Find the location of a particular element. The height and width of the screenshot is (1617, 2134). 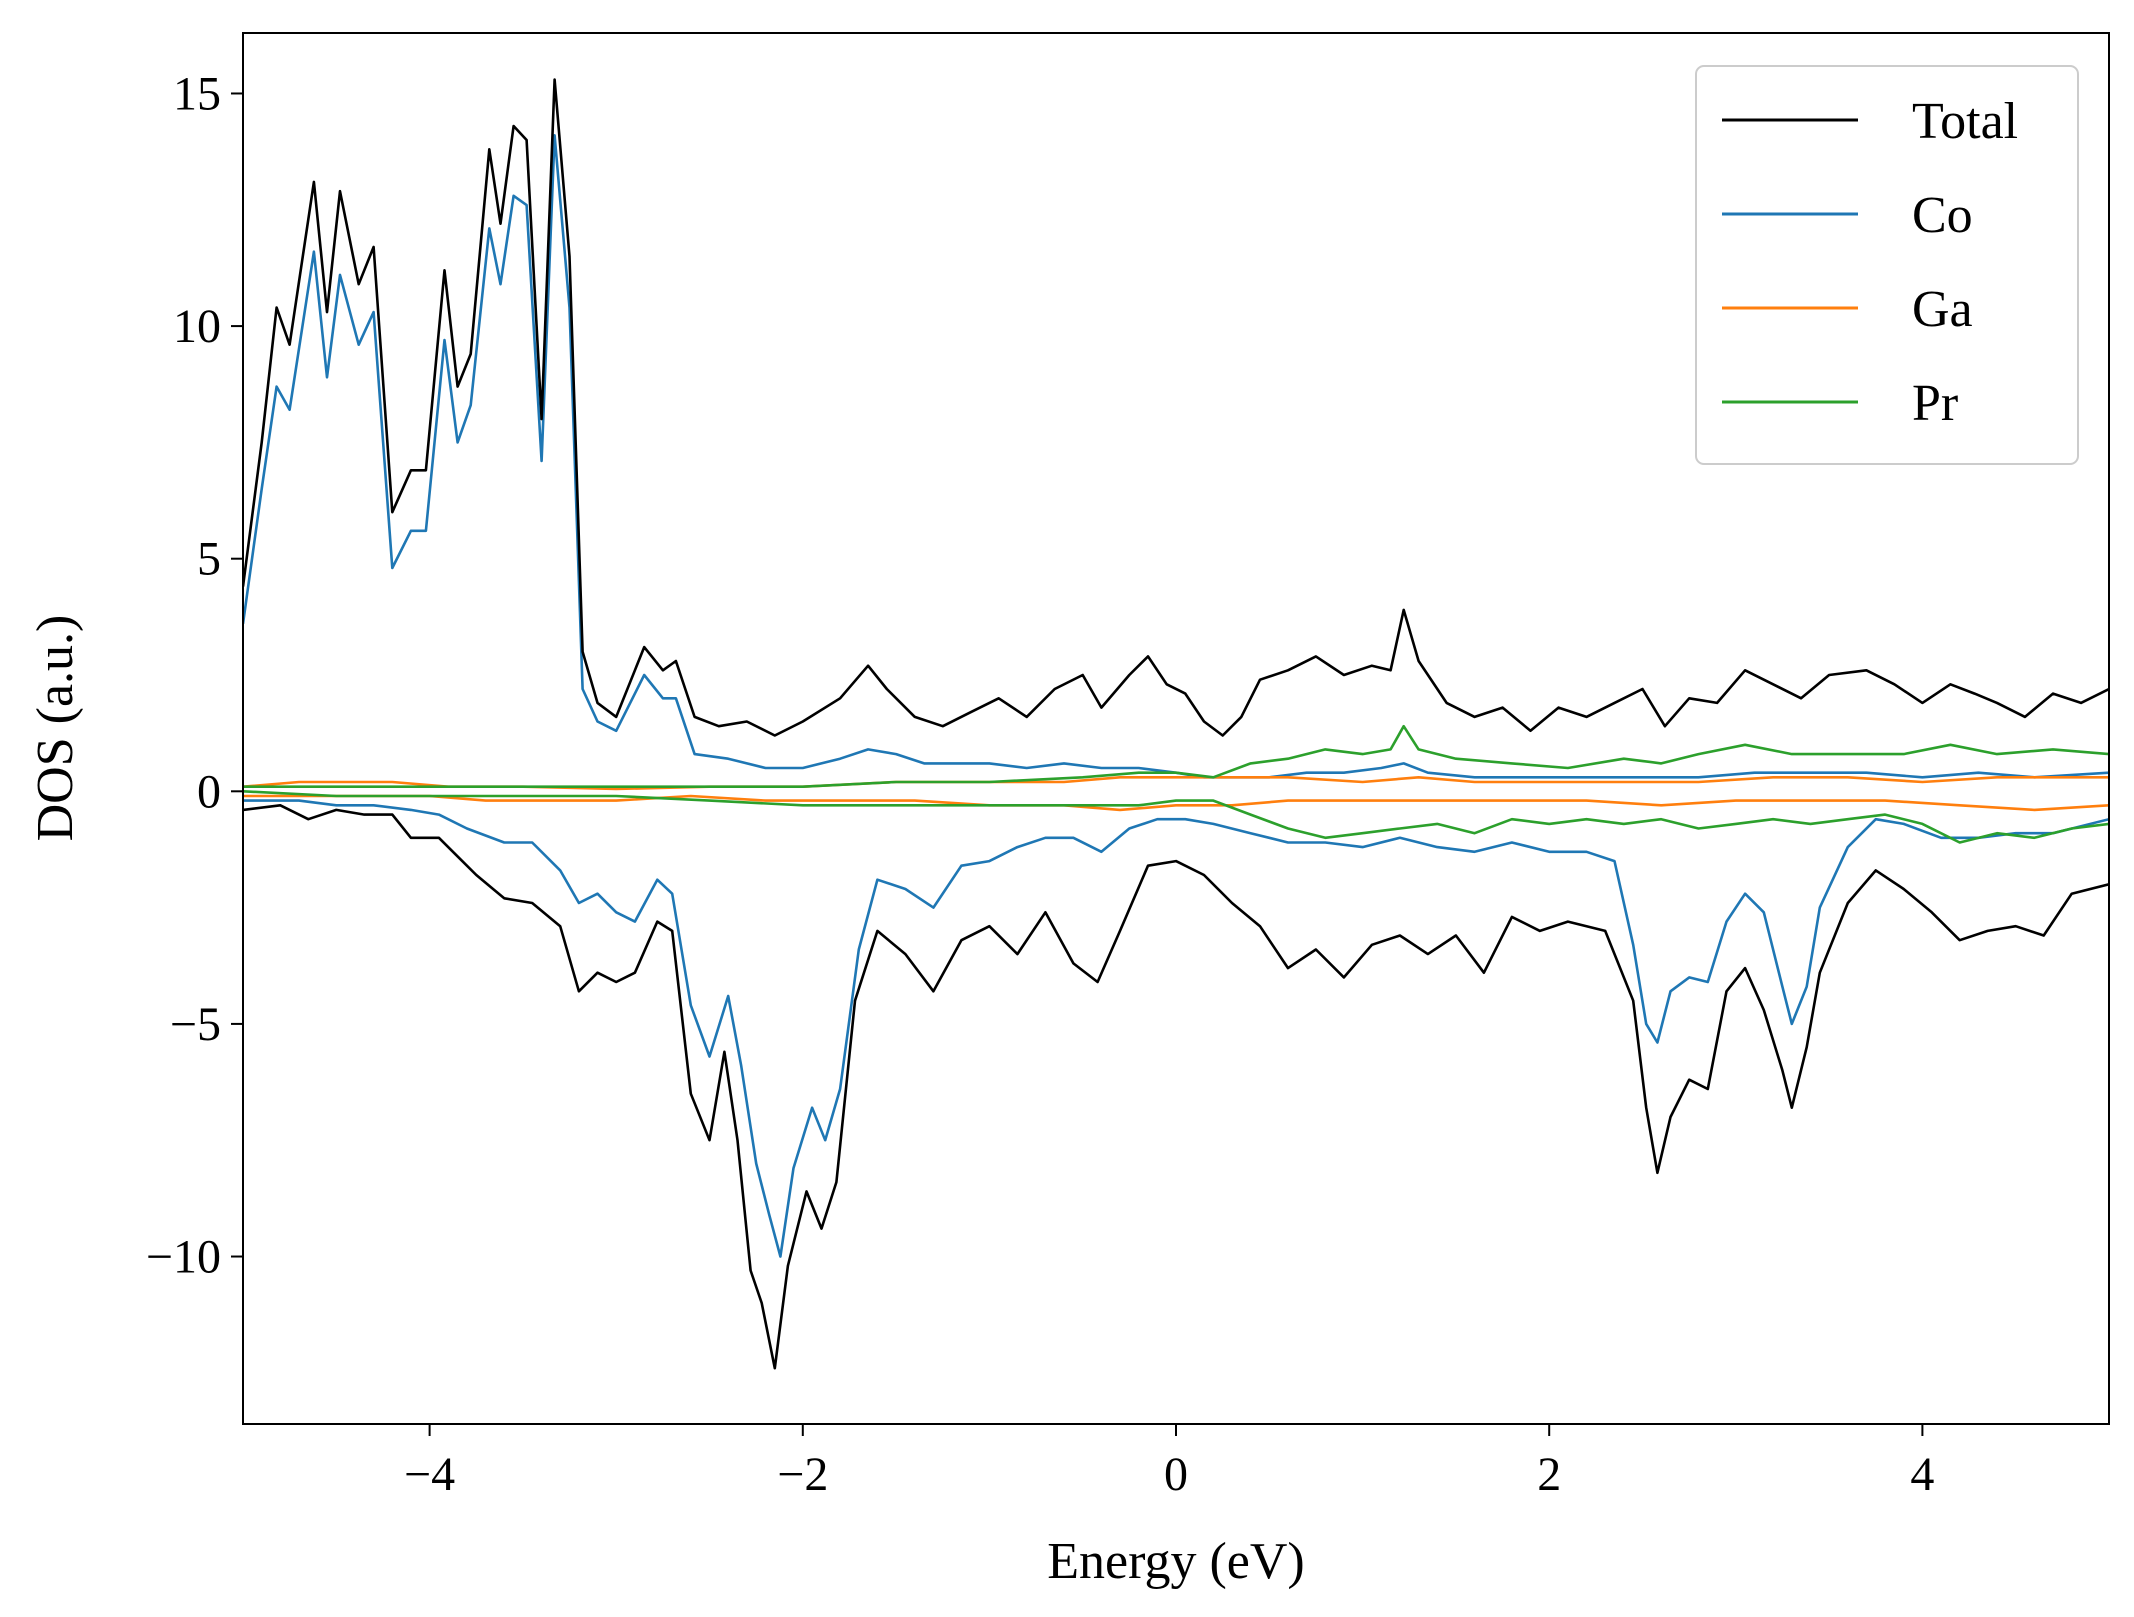

legend-label-ga: Ga is located at coordinates (1942, 309).